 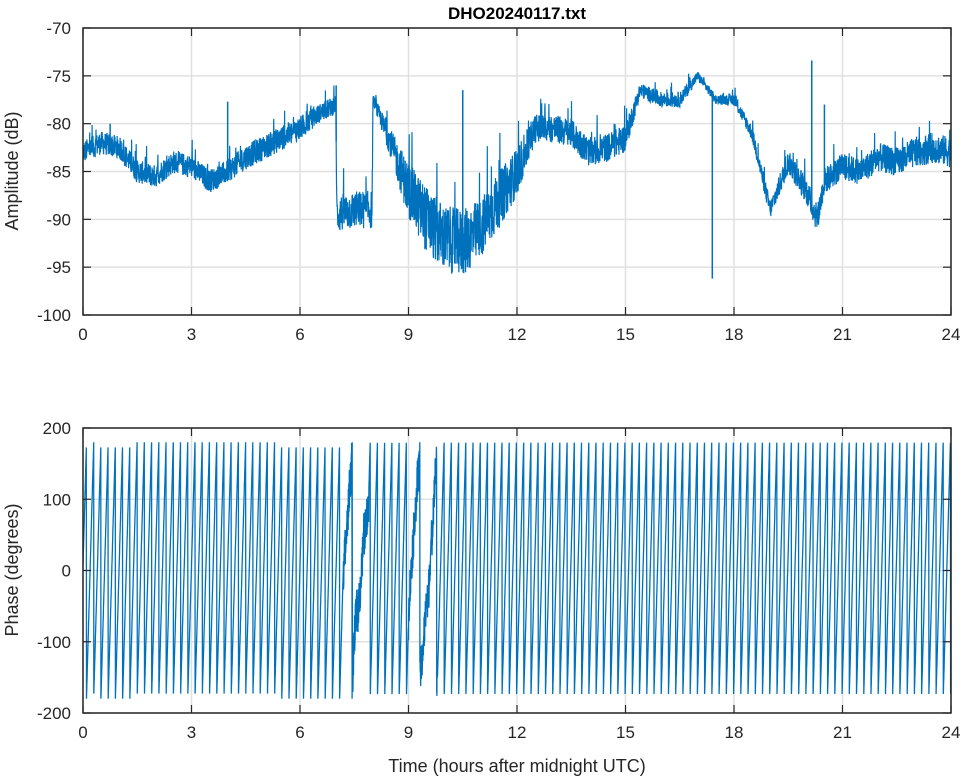 I want to click on y-tick-label: 100, so click(x=57, y=499).